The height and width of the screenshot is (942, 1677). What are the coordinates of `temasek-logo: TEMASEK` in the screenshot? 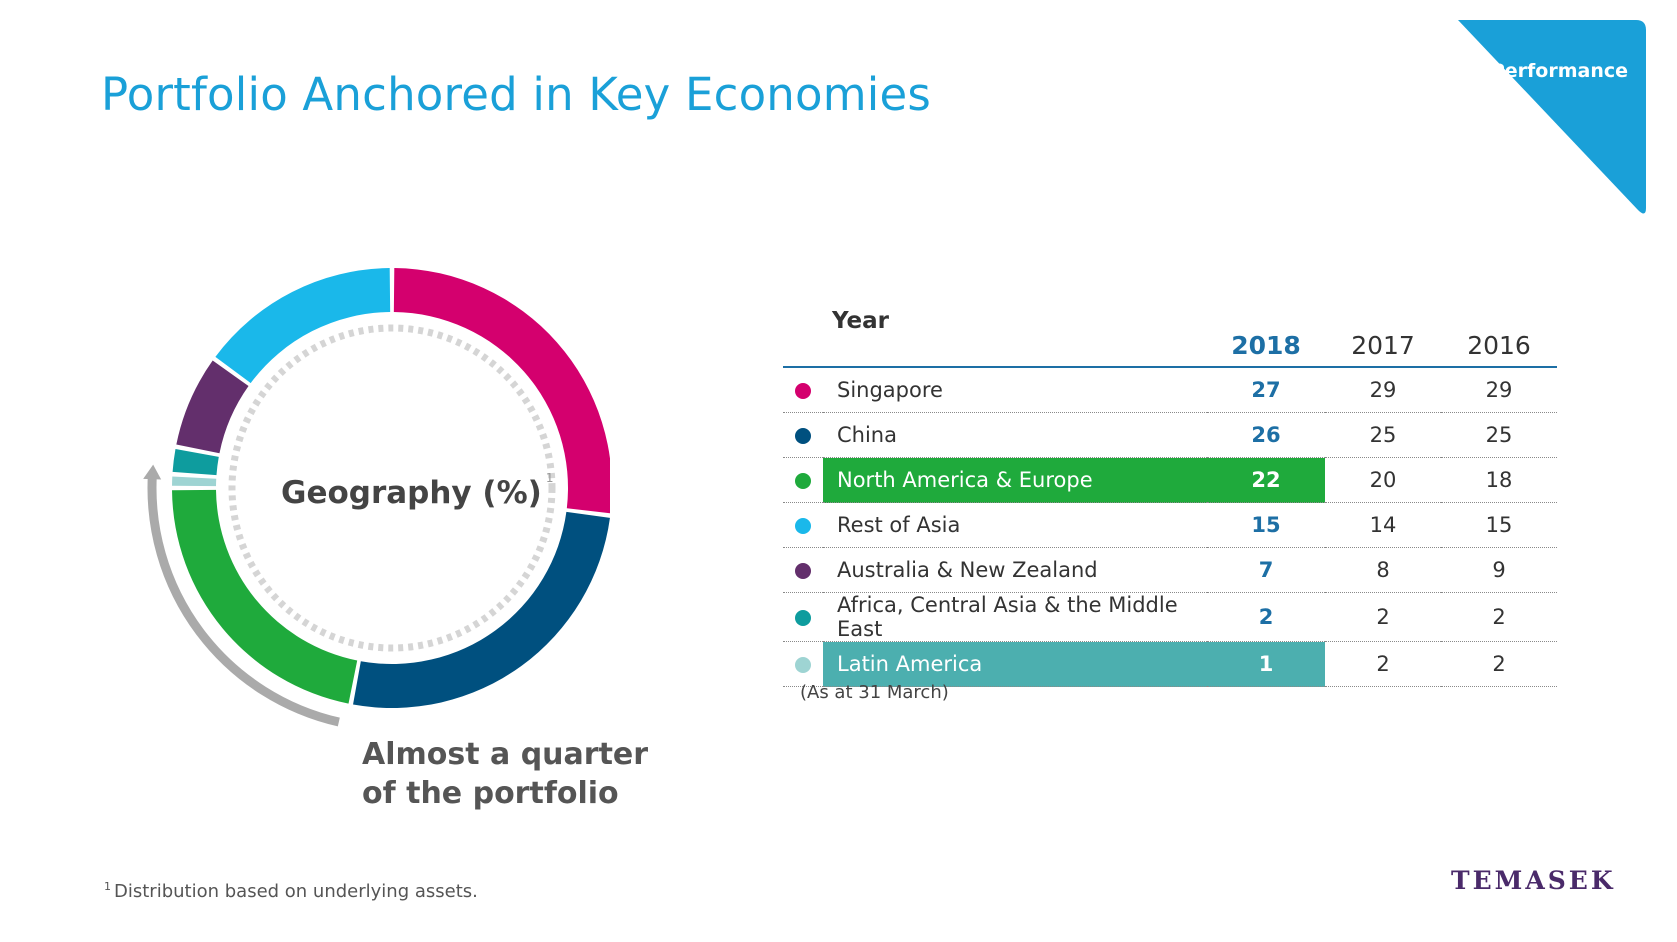 It's located at (1533, 880).